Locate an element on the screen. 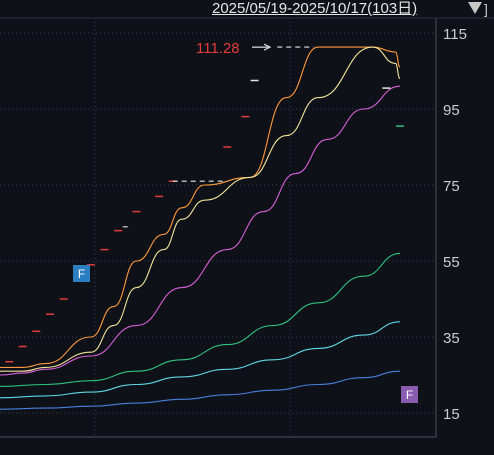  date-range-label: 2025/05/19-2025/10/17(103日) is located at coordinates (315, 8).